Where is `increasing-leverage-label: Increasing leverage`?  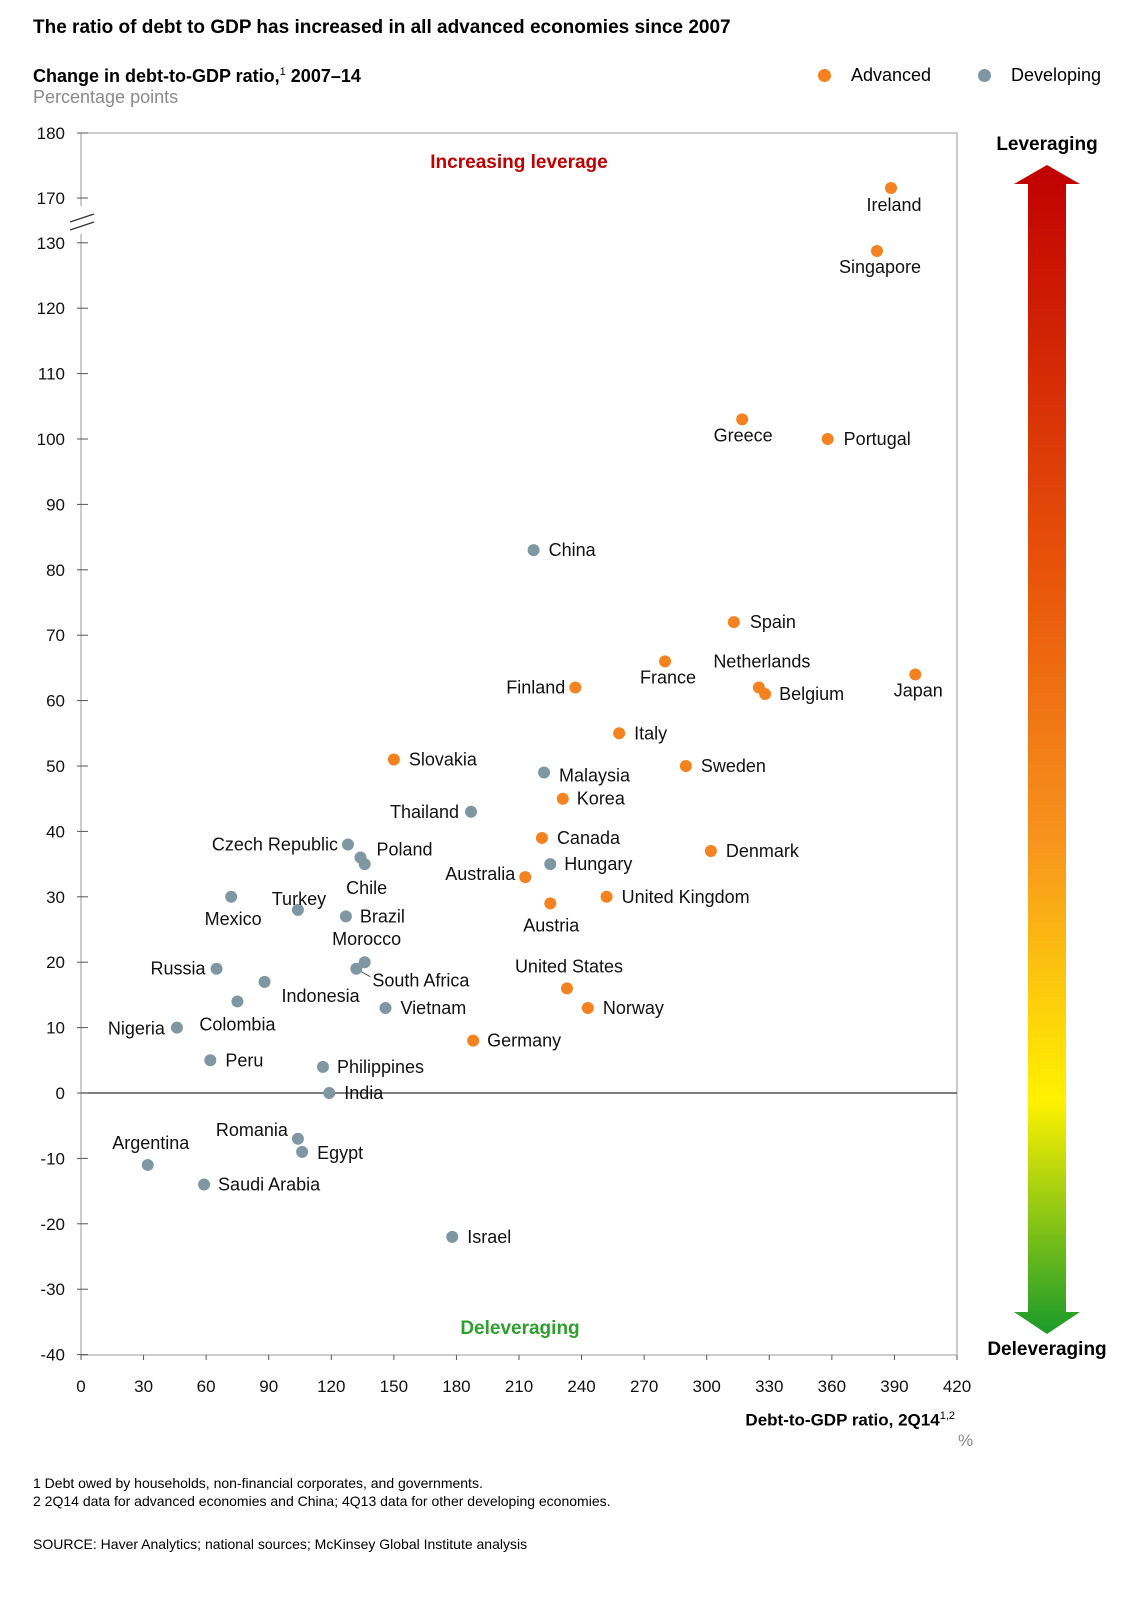 increasing-leverage-label: Increasing leverage is located at coordinates (518, 162).